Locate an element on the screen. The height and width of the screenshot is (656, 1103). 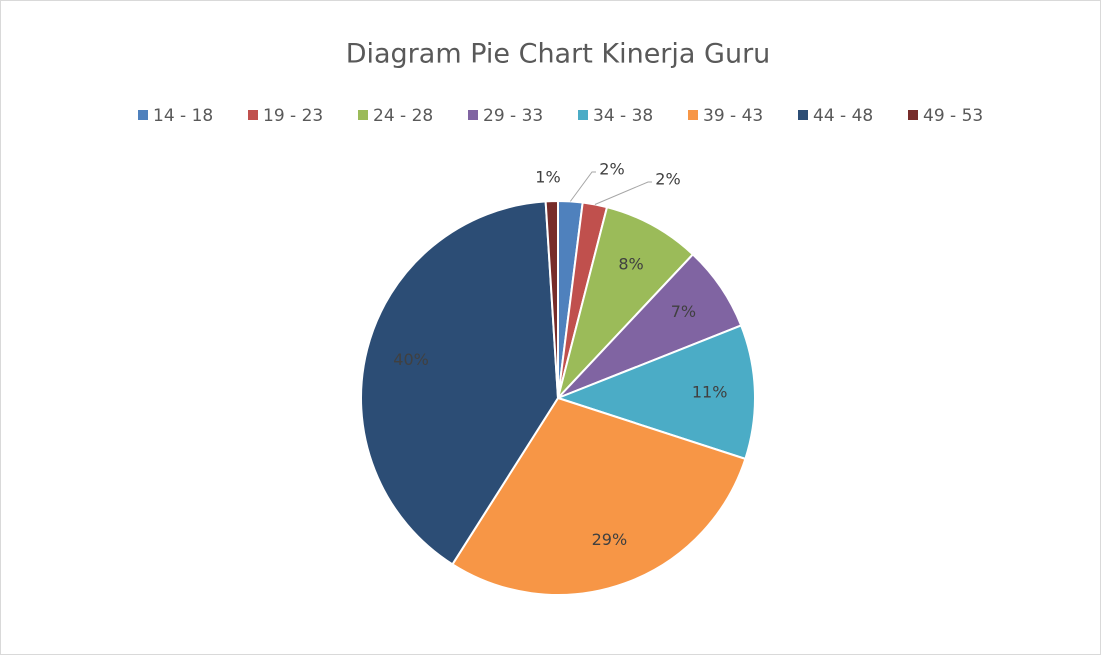
legend-label: 39 - 43 is located at coordinates (733, 116).